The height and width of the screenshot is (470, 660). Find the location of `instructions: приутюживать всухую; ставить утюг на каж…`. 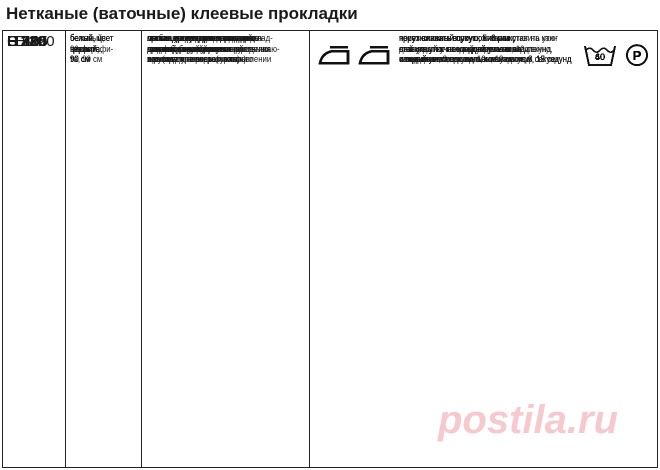

instructions: приутюживать всухую; ставить утюг на каж… is located at coordinates (478, 44).